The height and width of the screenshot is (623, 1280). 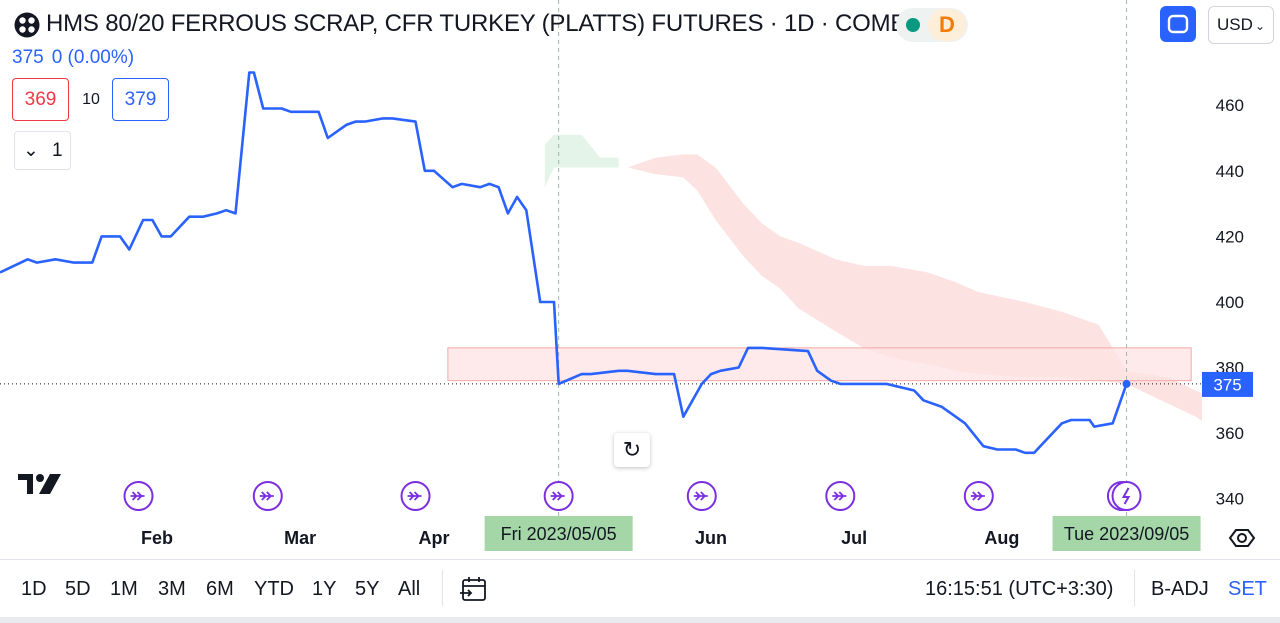 I want to click on range-1y-button: 1Y, so click(x=324, y=589).